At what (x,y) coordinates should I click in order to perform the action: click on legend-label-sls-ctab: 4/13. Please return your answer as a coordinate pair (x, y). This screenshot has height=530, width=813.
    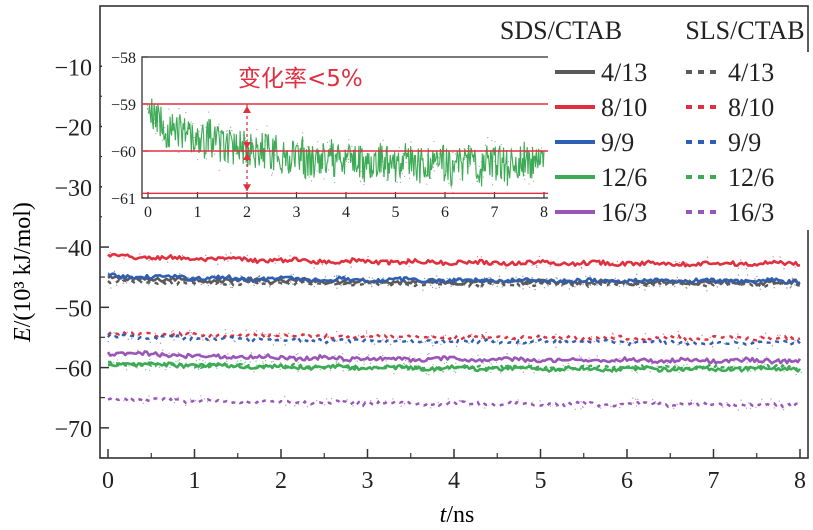
    Looking at the image, I should click on (751, 72).